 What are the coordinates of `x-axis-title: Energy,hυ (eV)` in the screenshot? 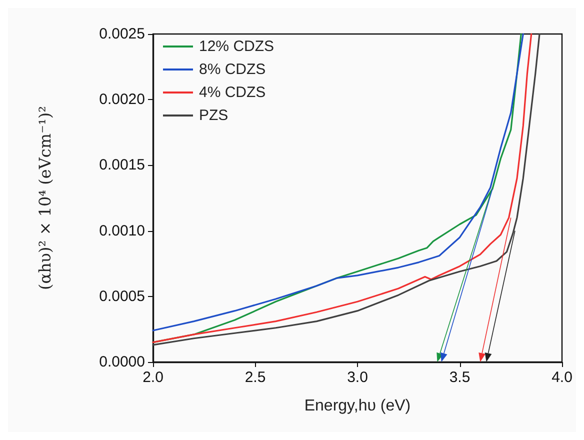 It's located at (357, 406).